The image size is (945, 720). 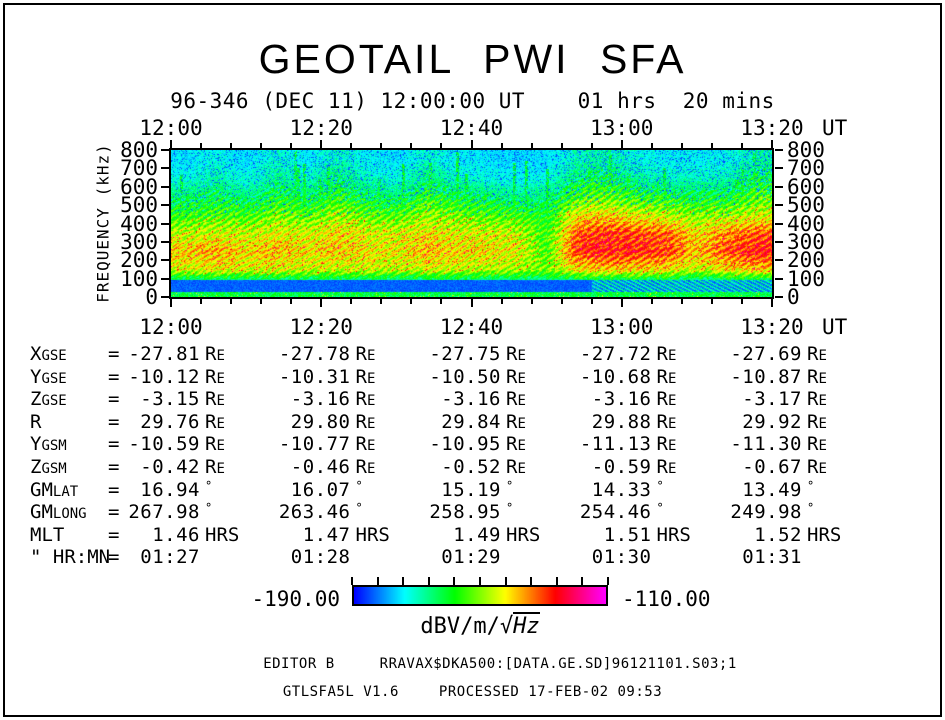 I want to click on spectrogram-frame, so click(x=471, y=223).